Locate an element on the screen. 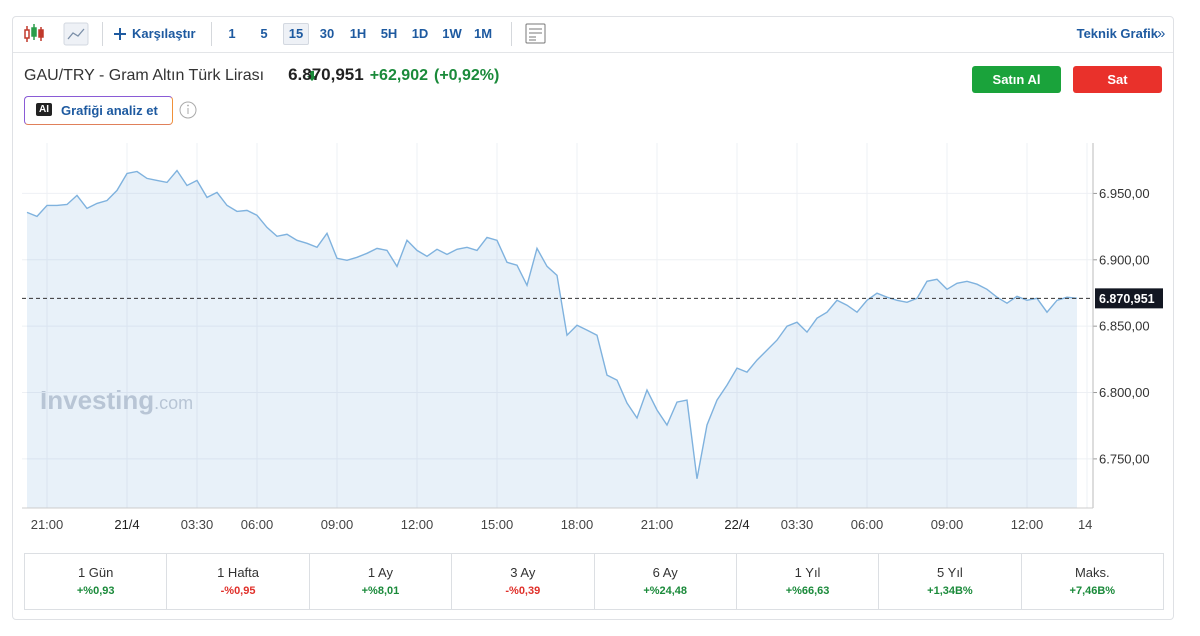 This screenshot has height=636, width=1200. period-change: +%8,01 is located at coordinates (380, 591).